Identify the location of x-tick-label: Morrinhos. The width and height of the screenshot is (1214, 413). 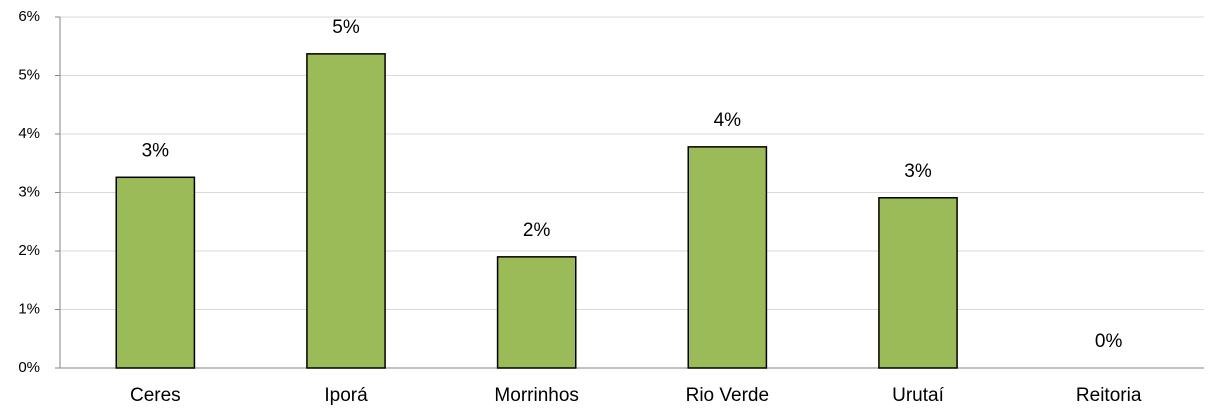
(536, 395).